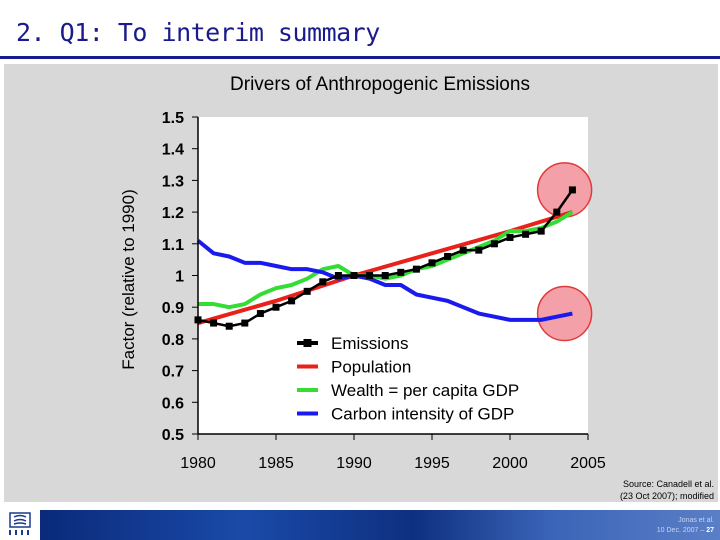 Image resolution: width=720 pixels, height=540 pixels. Describe the element at coordinates (173, 150) in the screenshot. I see `y-tick-label: 1.4` at that location.